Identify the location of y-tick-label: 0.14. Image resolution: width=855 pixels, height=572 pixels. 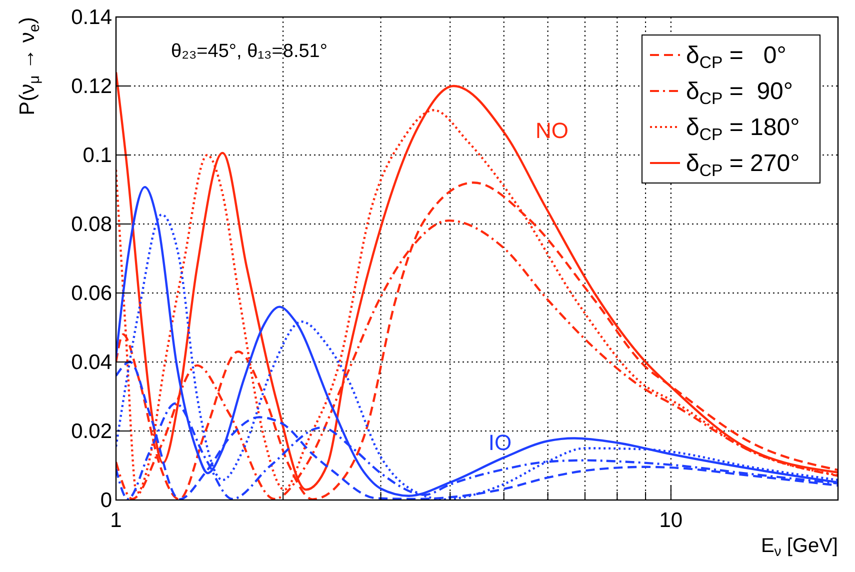
(91, 17).